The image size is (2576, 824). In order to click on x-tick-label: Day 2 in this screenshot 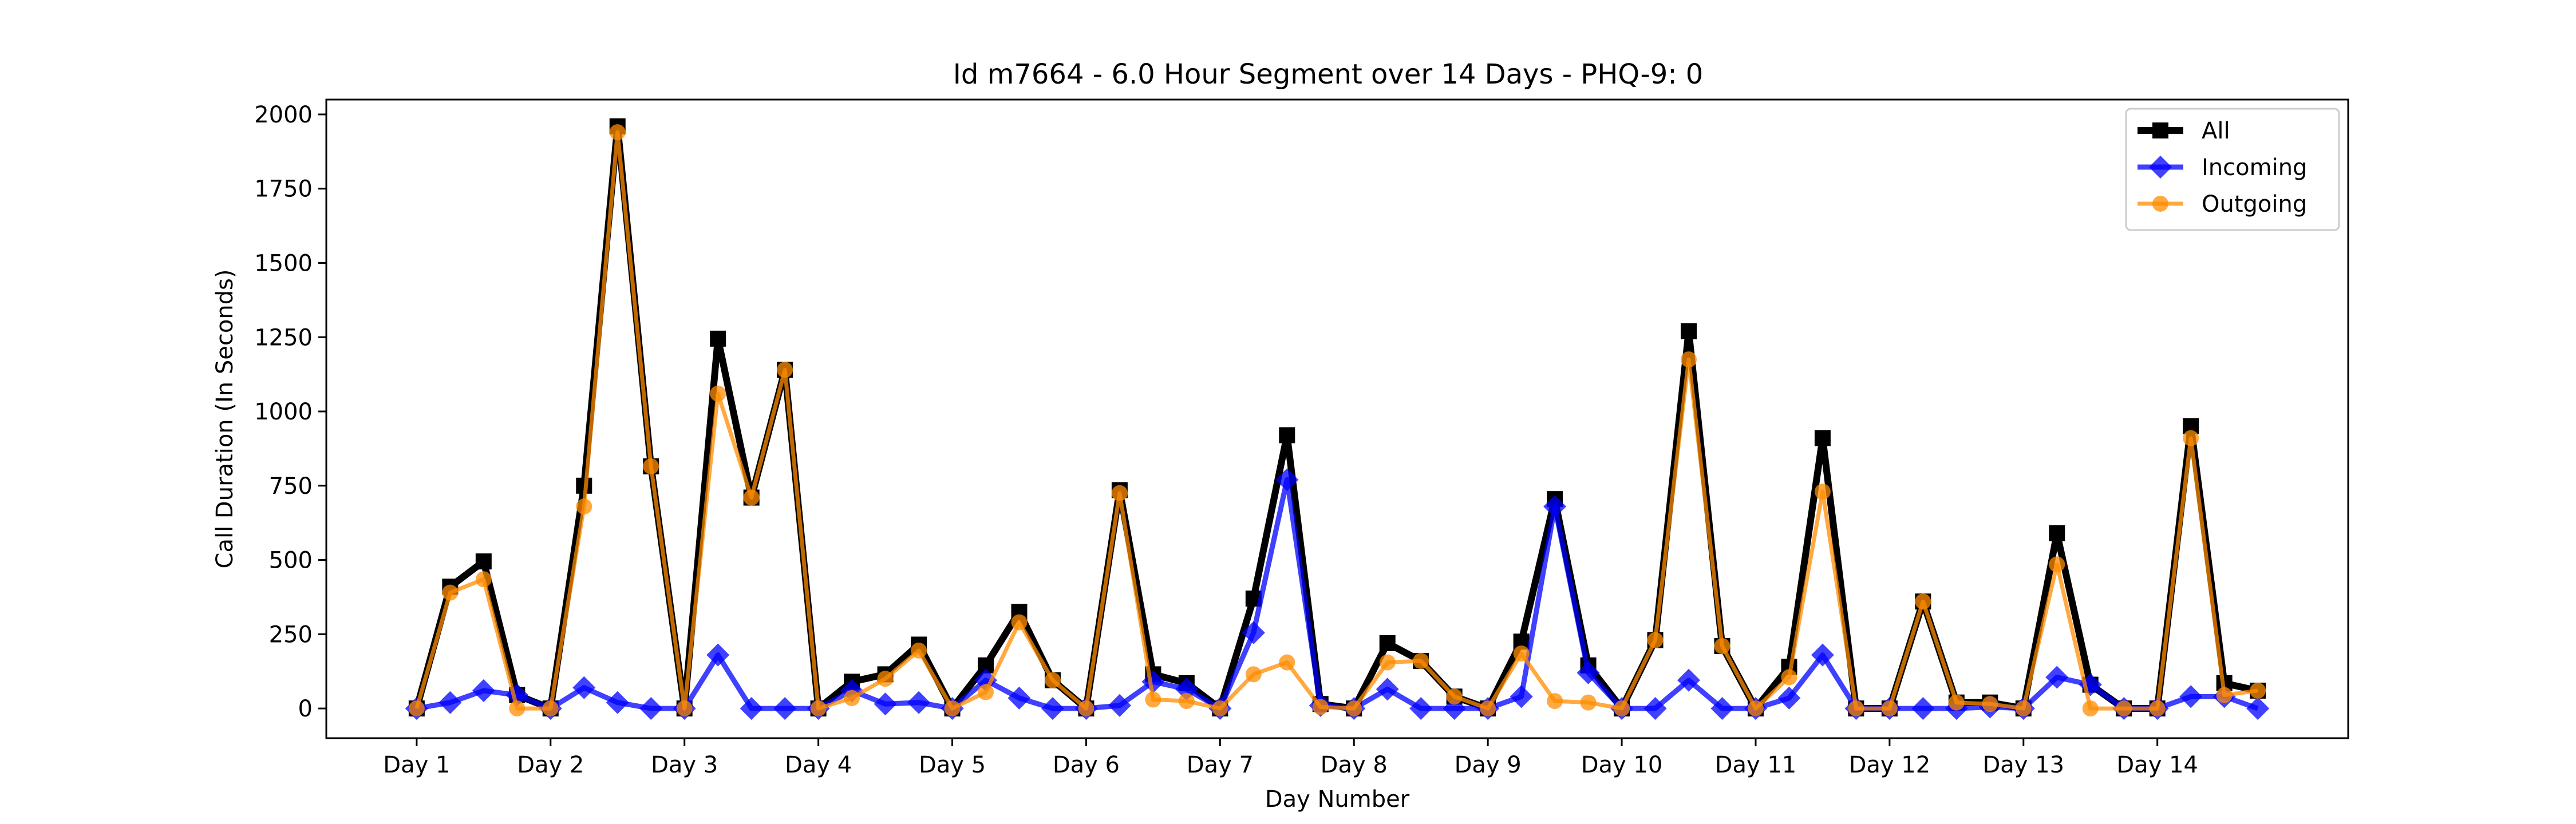, I will do `click(550, 765)`.